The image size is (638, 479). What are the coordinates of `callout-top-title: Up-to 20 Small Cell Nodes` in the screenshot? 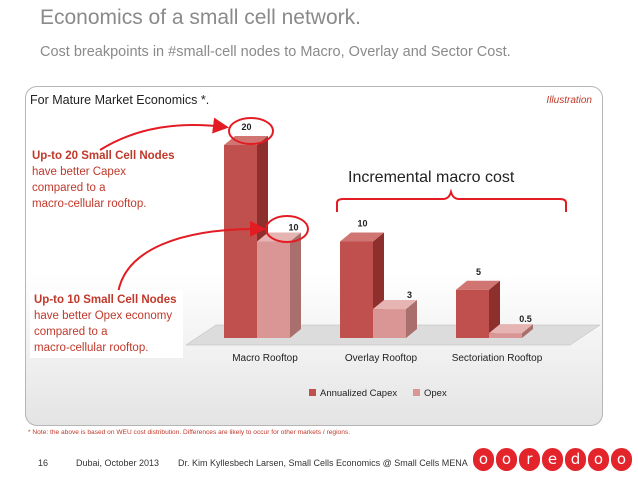 It's located at (103, 156).